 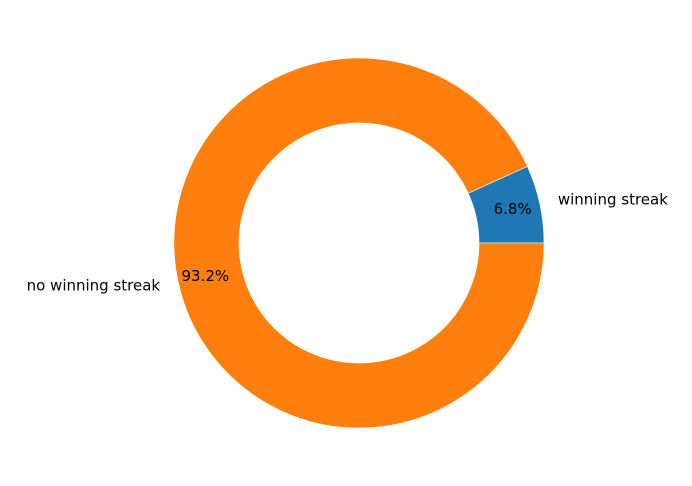 I want to click on slice-label-no-winning-streak: no winning streak, so click(x=94, y=286).